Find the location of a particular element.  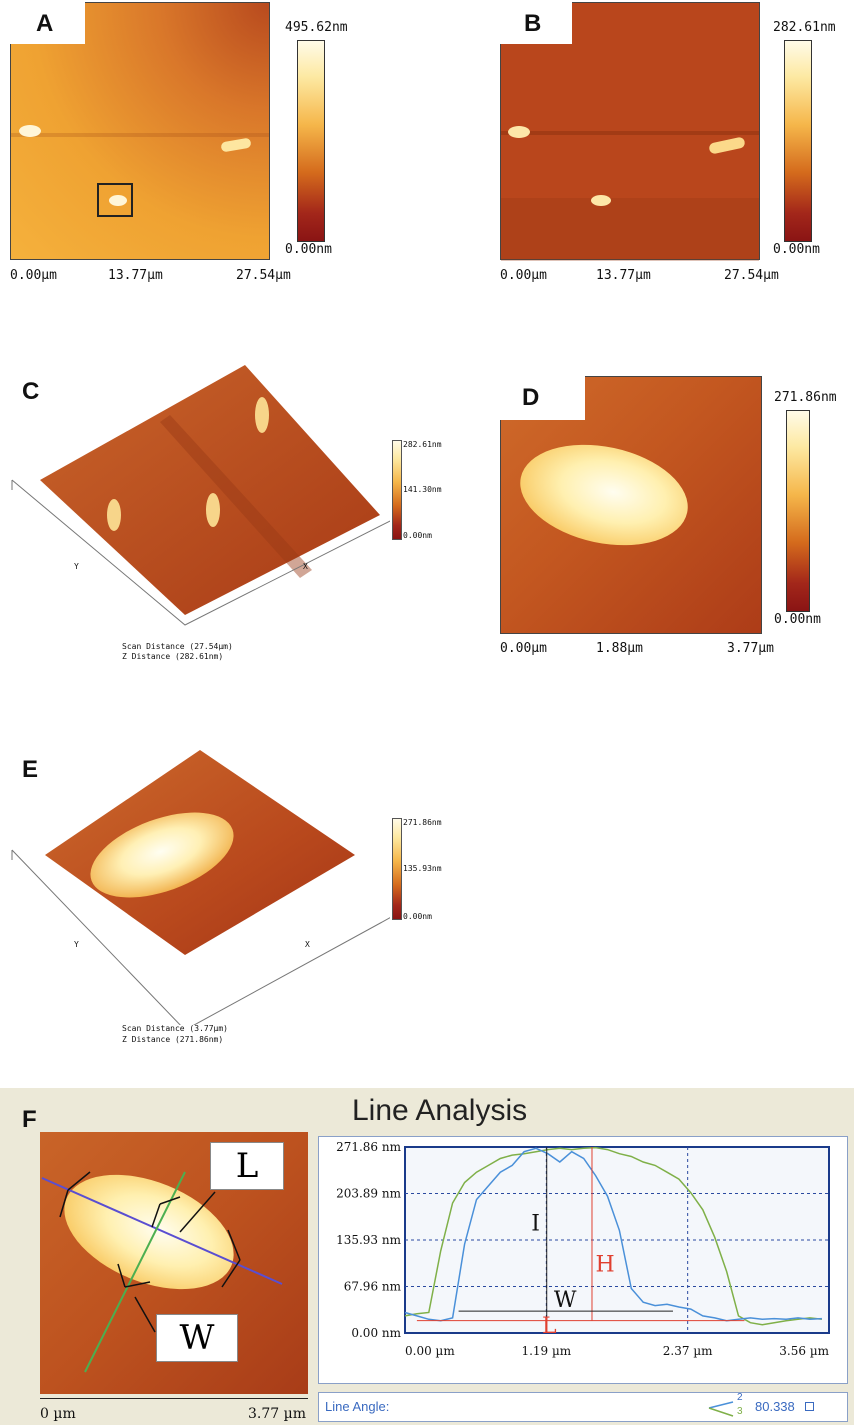

y-tick-label: 271.86 nm is located at coordinates (369, 1147).